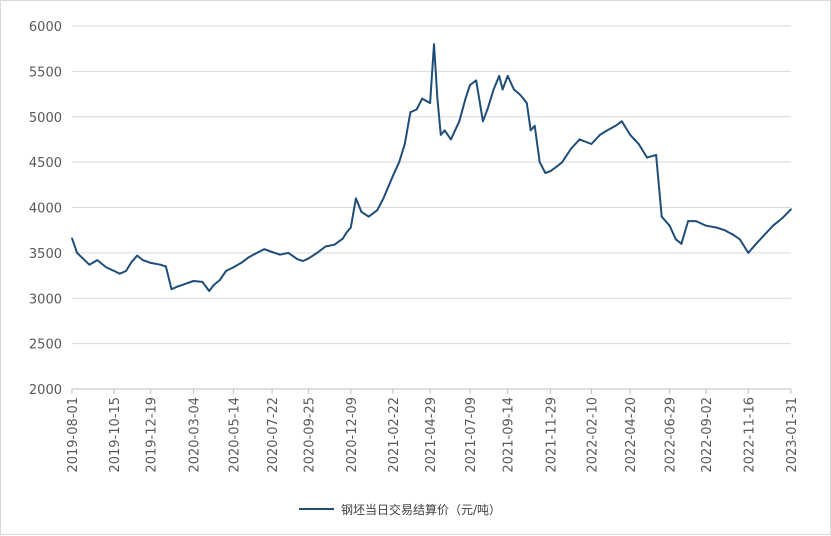  Describe the element at coordinates (194, 435) in the screenshot. I see `x-tick-label-3: 2020-03-04` at that location.